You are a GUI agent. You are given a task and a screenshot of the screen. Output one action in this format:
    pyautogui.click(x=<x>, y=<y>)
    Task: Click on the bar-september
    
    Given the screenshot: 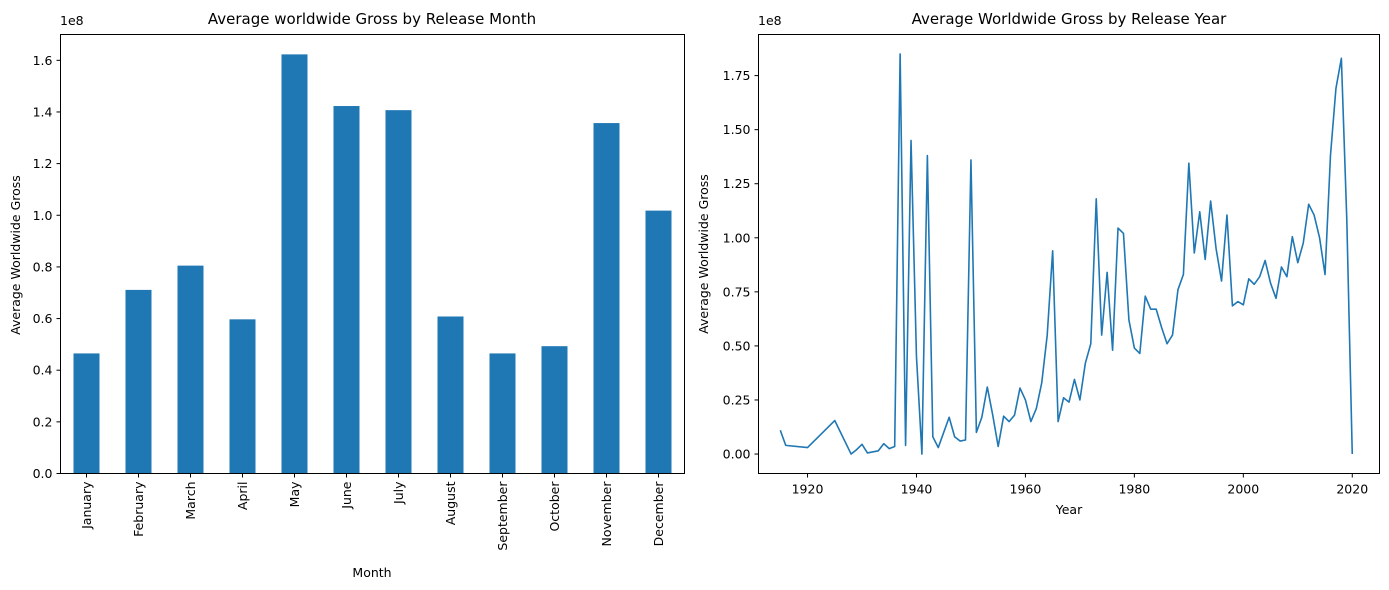 What is the action you would take?
    pyautogui.click(x=502, y=413)
    